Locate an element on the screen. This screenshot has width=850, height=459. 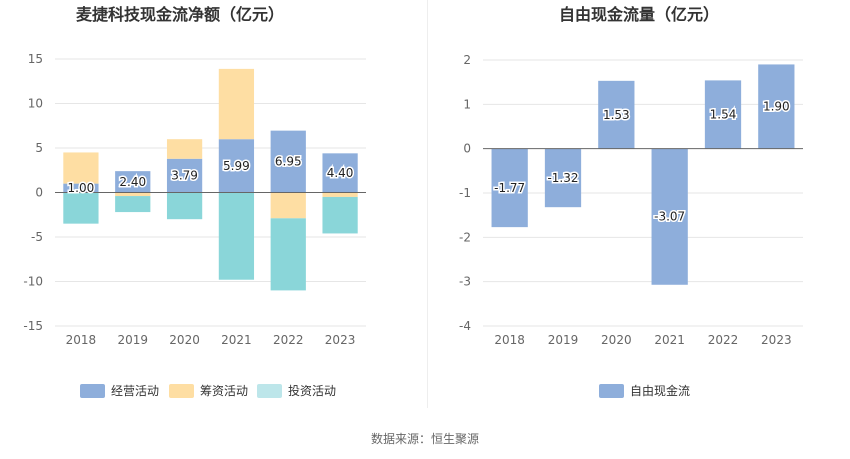
legend-label: 投资活动 is located at coordinates (312, 390).